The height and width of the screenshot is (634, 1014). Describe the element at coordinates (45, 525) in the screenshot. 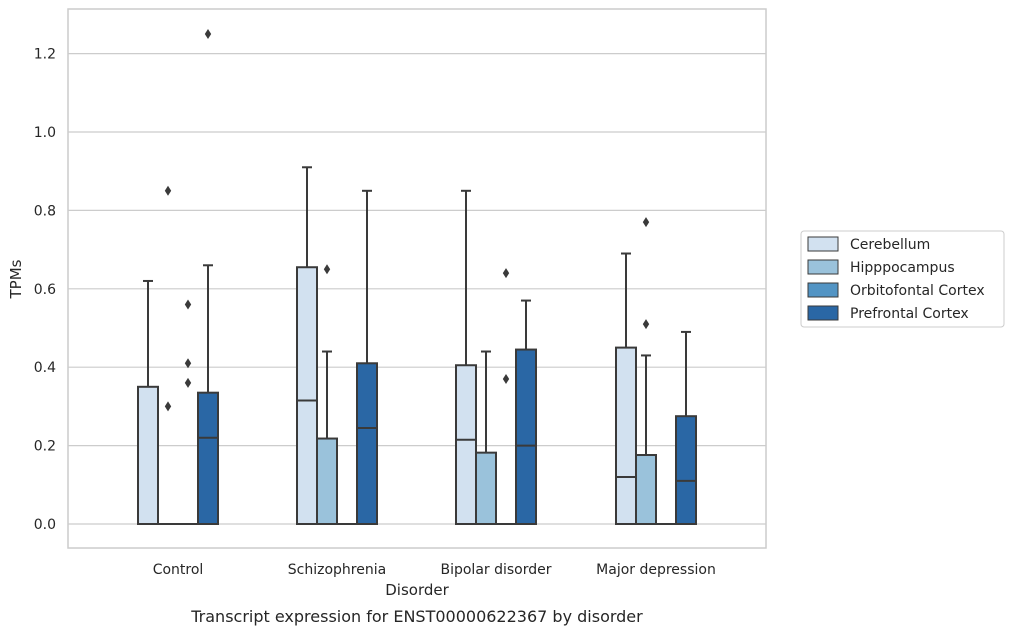

I see `y-tick-label: 0.0` at that location.